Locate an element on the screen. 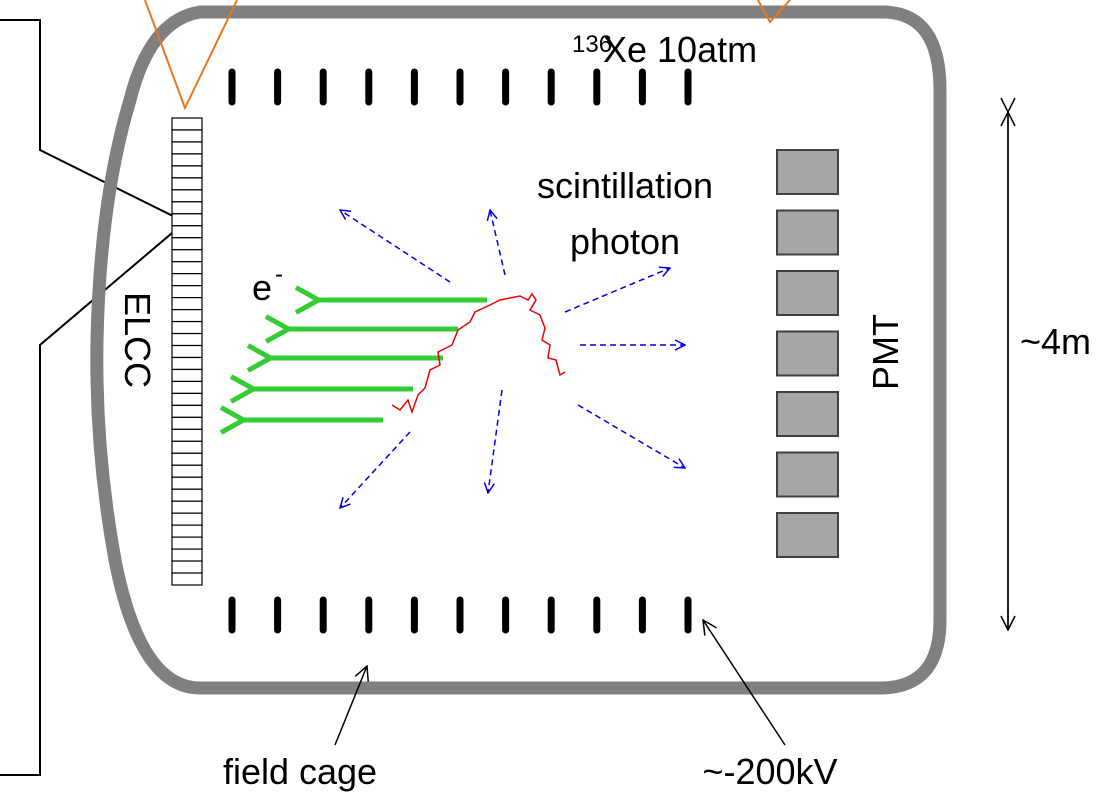 This screenshot has height=795, width=1106. photon-arrows is located at coordinates (512, 359).